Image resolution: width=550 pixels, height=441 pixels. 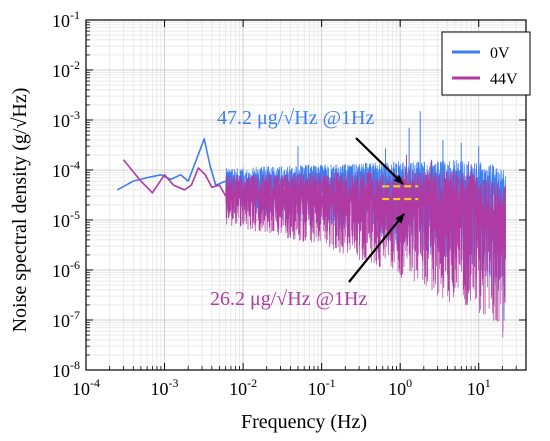 I want to click on annotation-0v-value: 47.2 μg/√Hz @1Hz, so click(x=295, y=118).